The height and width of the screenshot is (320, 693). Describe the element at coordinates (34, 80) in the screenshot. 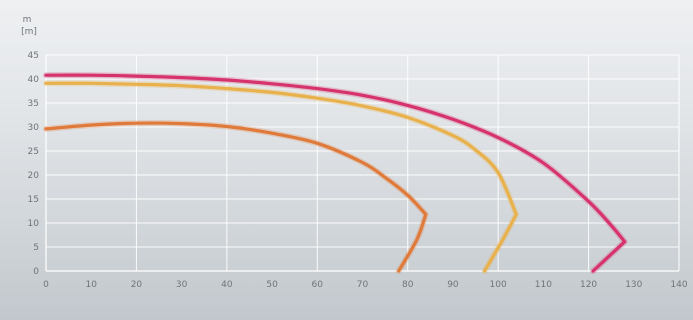

I see `y-tick-label: 40` at that location.